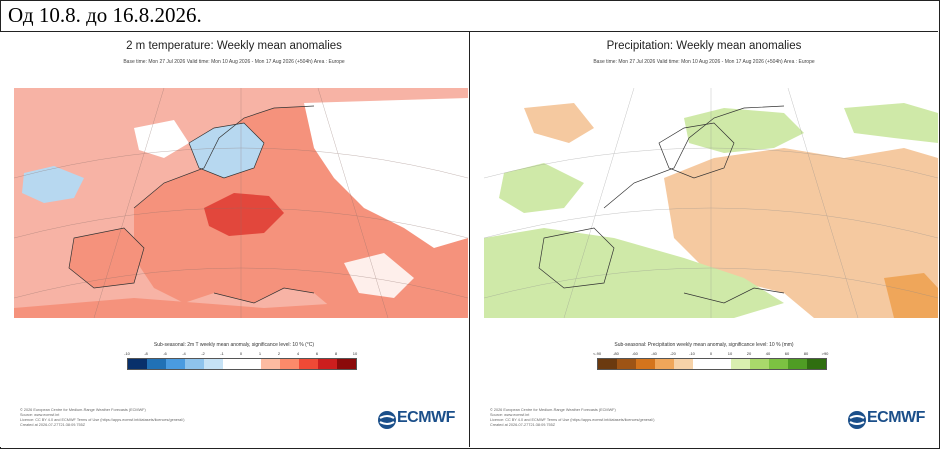 This screenshot has width=940, height=449. Describe the element at coordinates (222, 353) in the screenshot. I see `legend-tick-label: -1` at that location.